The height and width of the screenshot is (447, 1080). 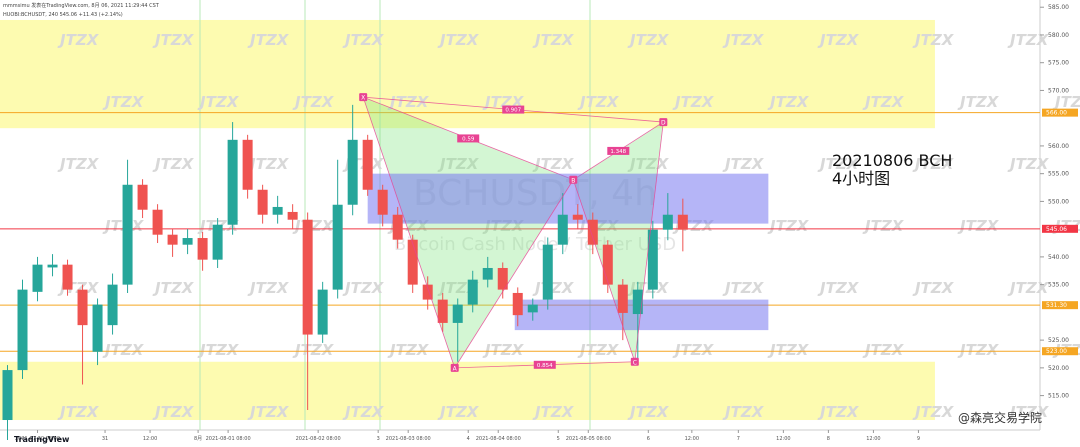 I want to click on x-tick-label: 31, so click(x=105, y=439).